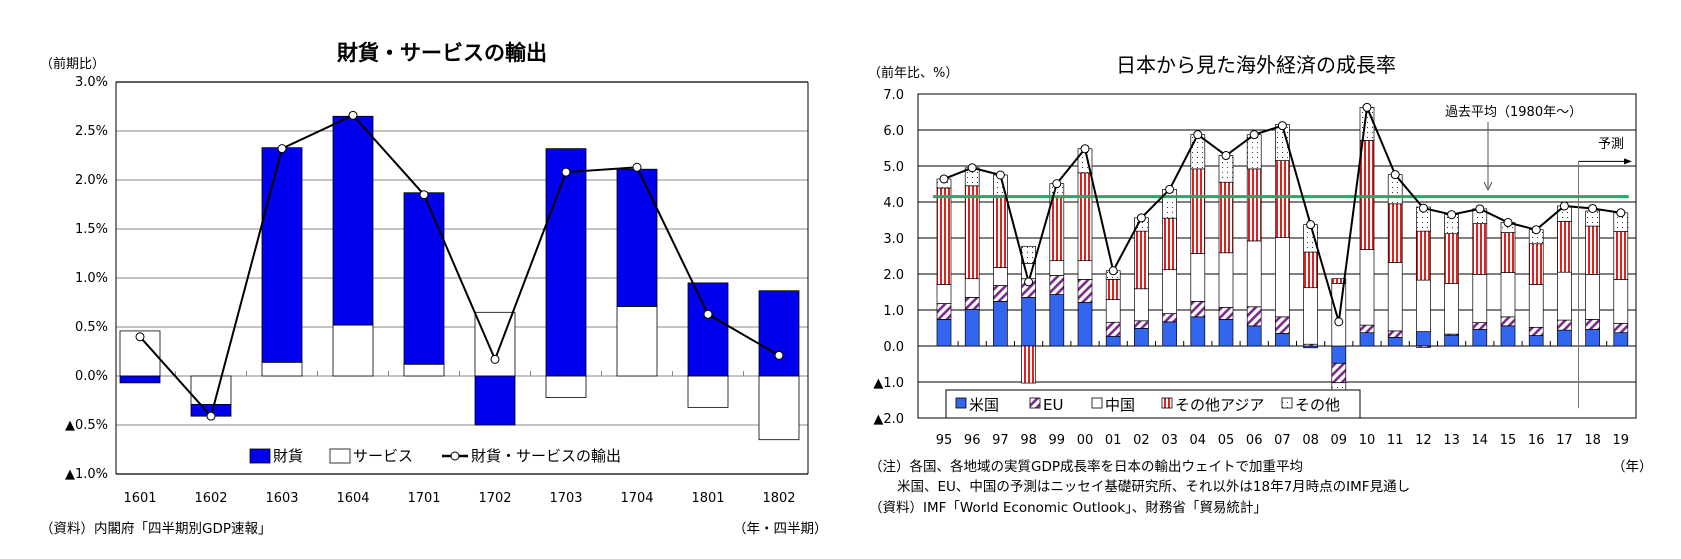 This screenshot has height=559, width=1681. I want to click on x-tick-label: 1801, so click(707, 498).